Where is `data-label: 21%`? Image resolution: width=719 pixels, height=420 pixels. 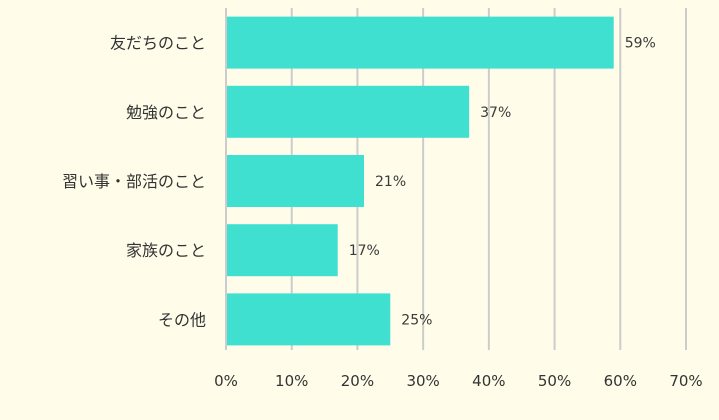 data-label: 21% is located at coordinates (390, 182).